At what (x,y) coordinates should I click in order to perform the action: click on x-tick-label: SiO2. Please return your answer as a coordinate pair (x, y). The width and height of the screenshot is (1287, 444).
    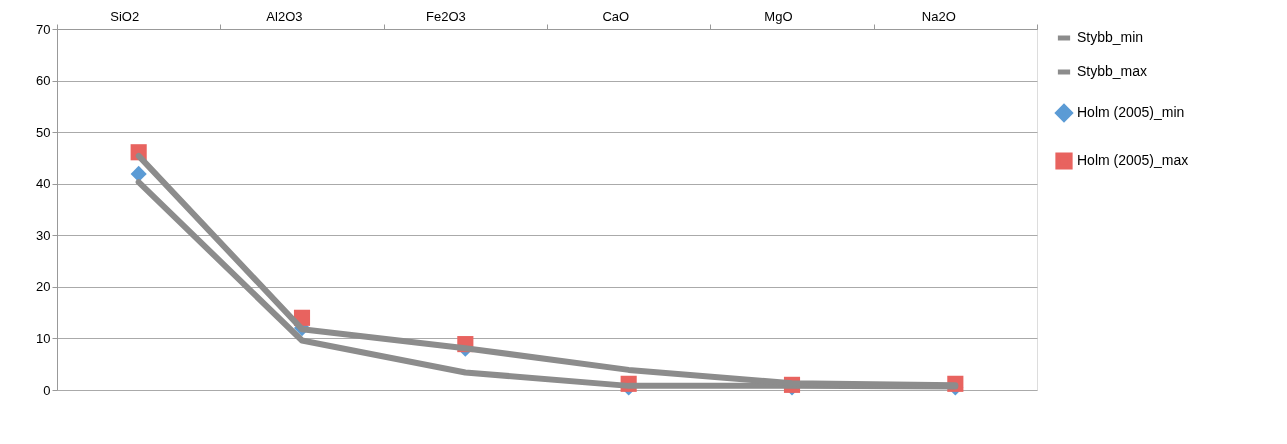
    Looking at the image, I should click on (125, 16).